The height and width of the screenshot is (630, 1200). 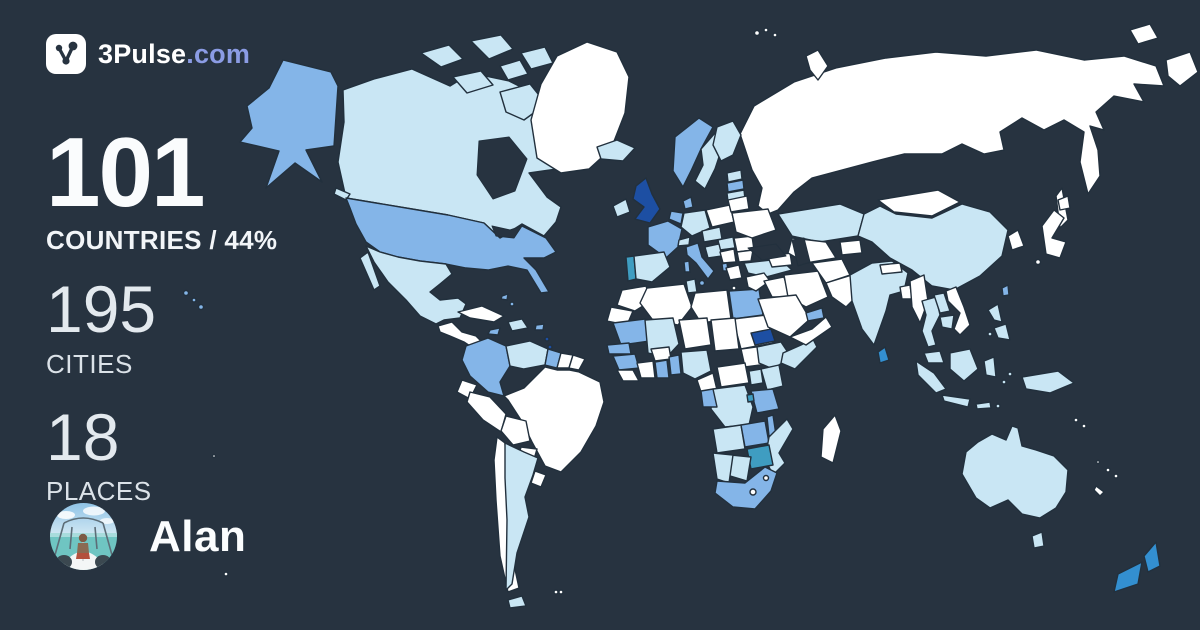 I want to click on country-togo-benin, so click(x=675, y=365).